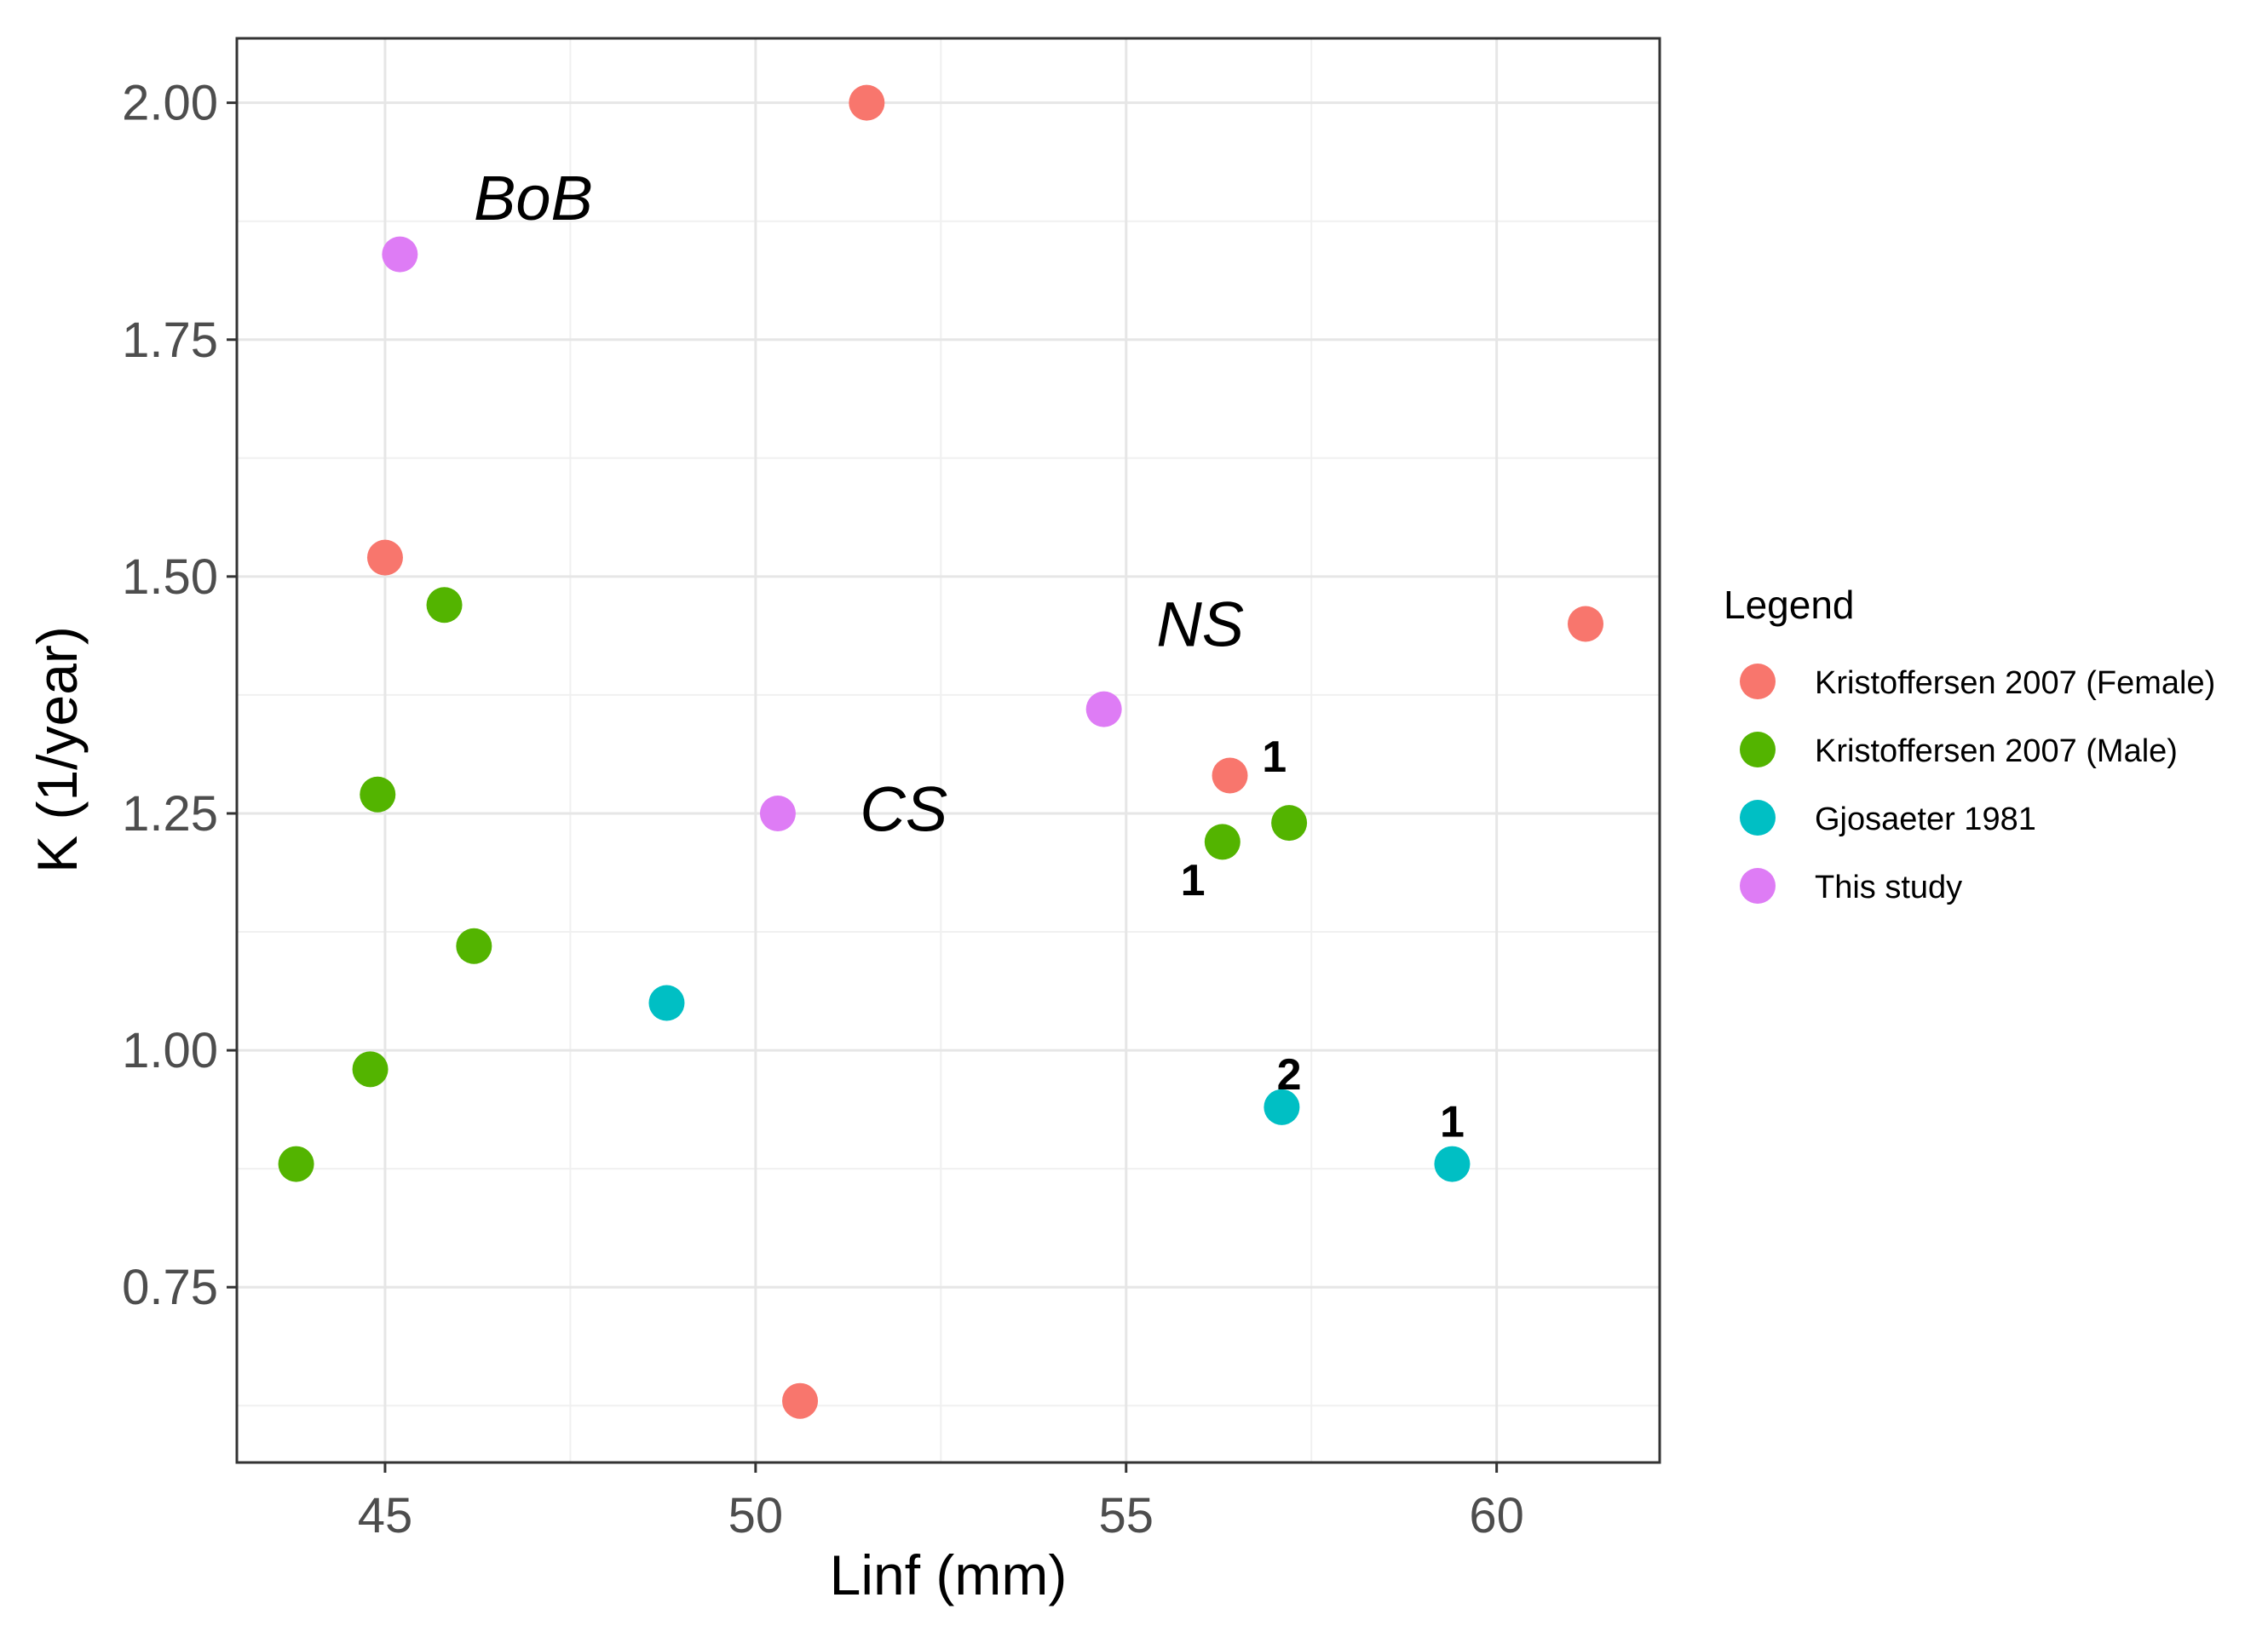 The height and width of the screenshot is (1632, 2268). What do you see at coordinates (170, 1287) in the screenshot?
I see `y-tick-label: 0.75` at bounding box center [170, 1287].